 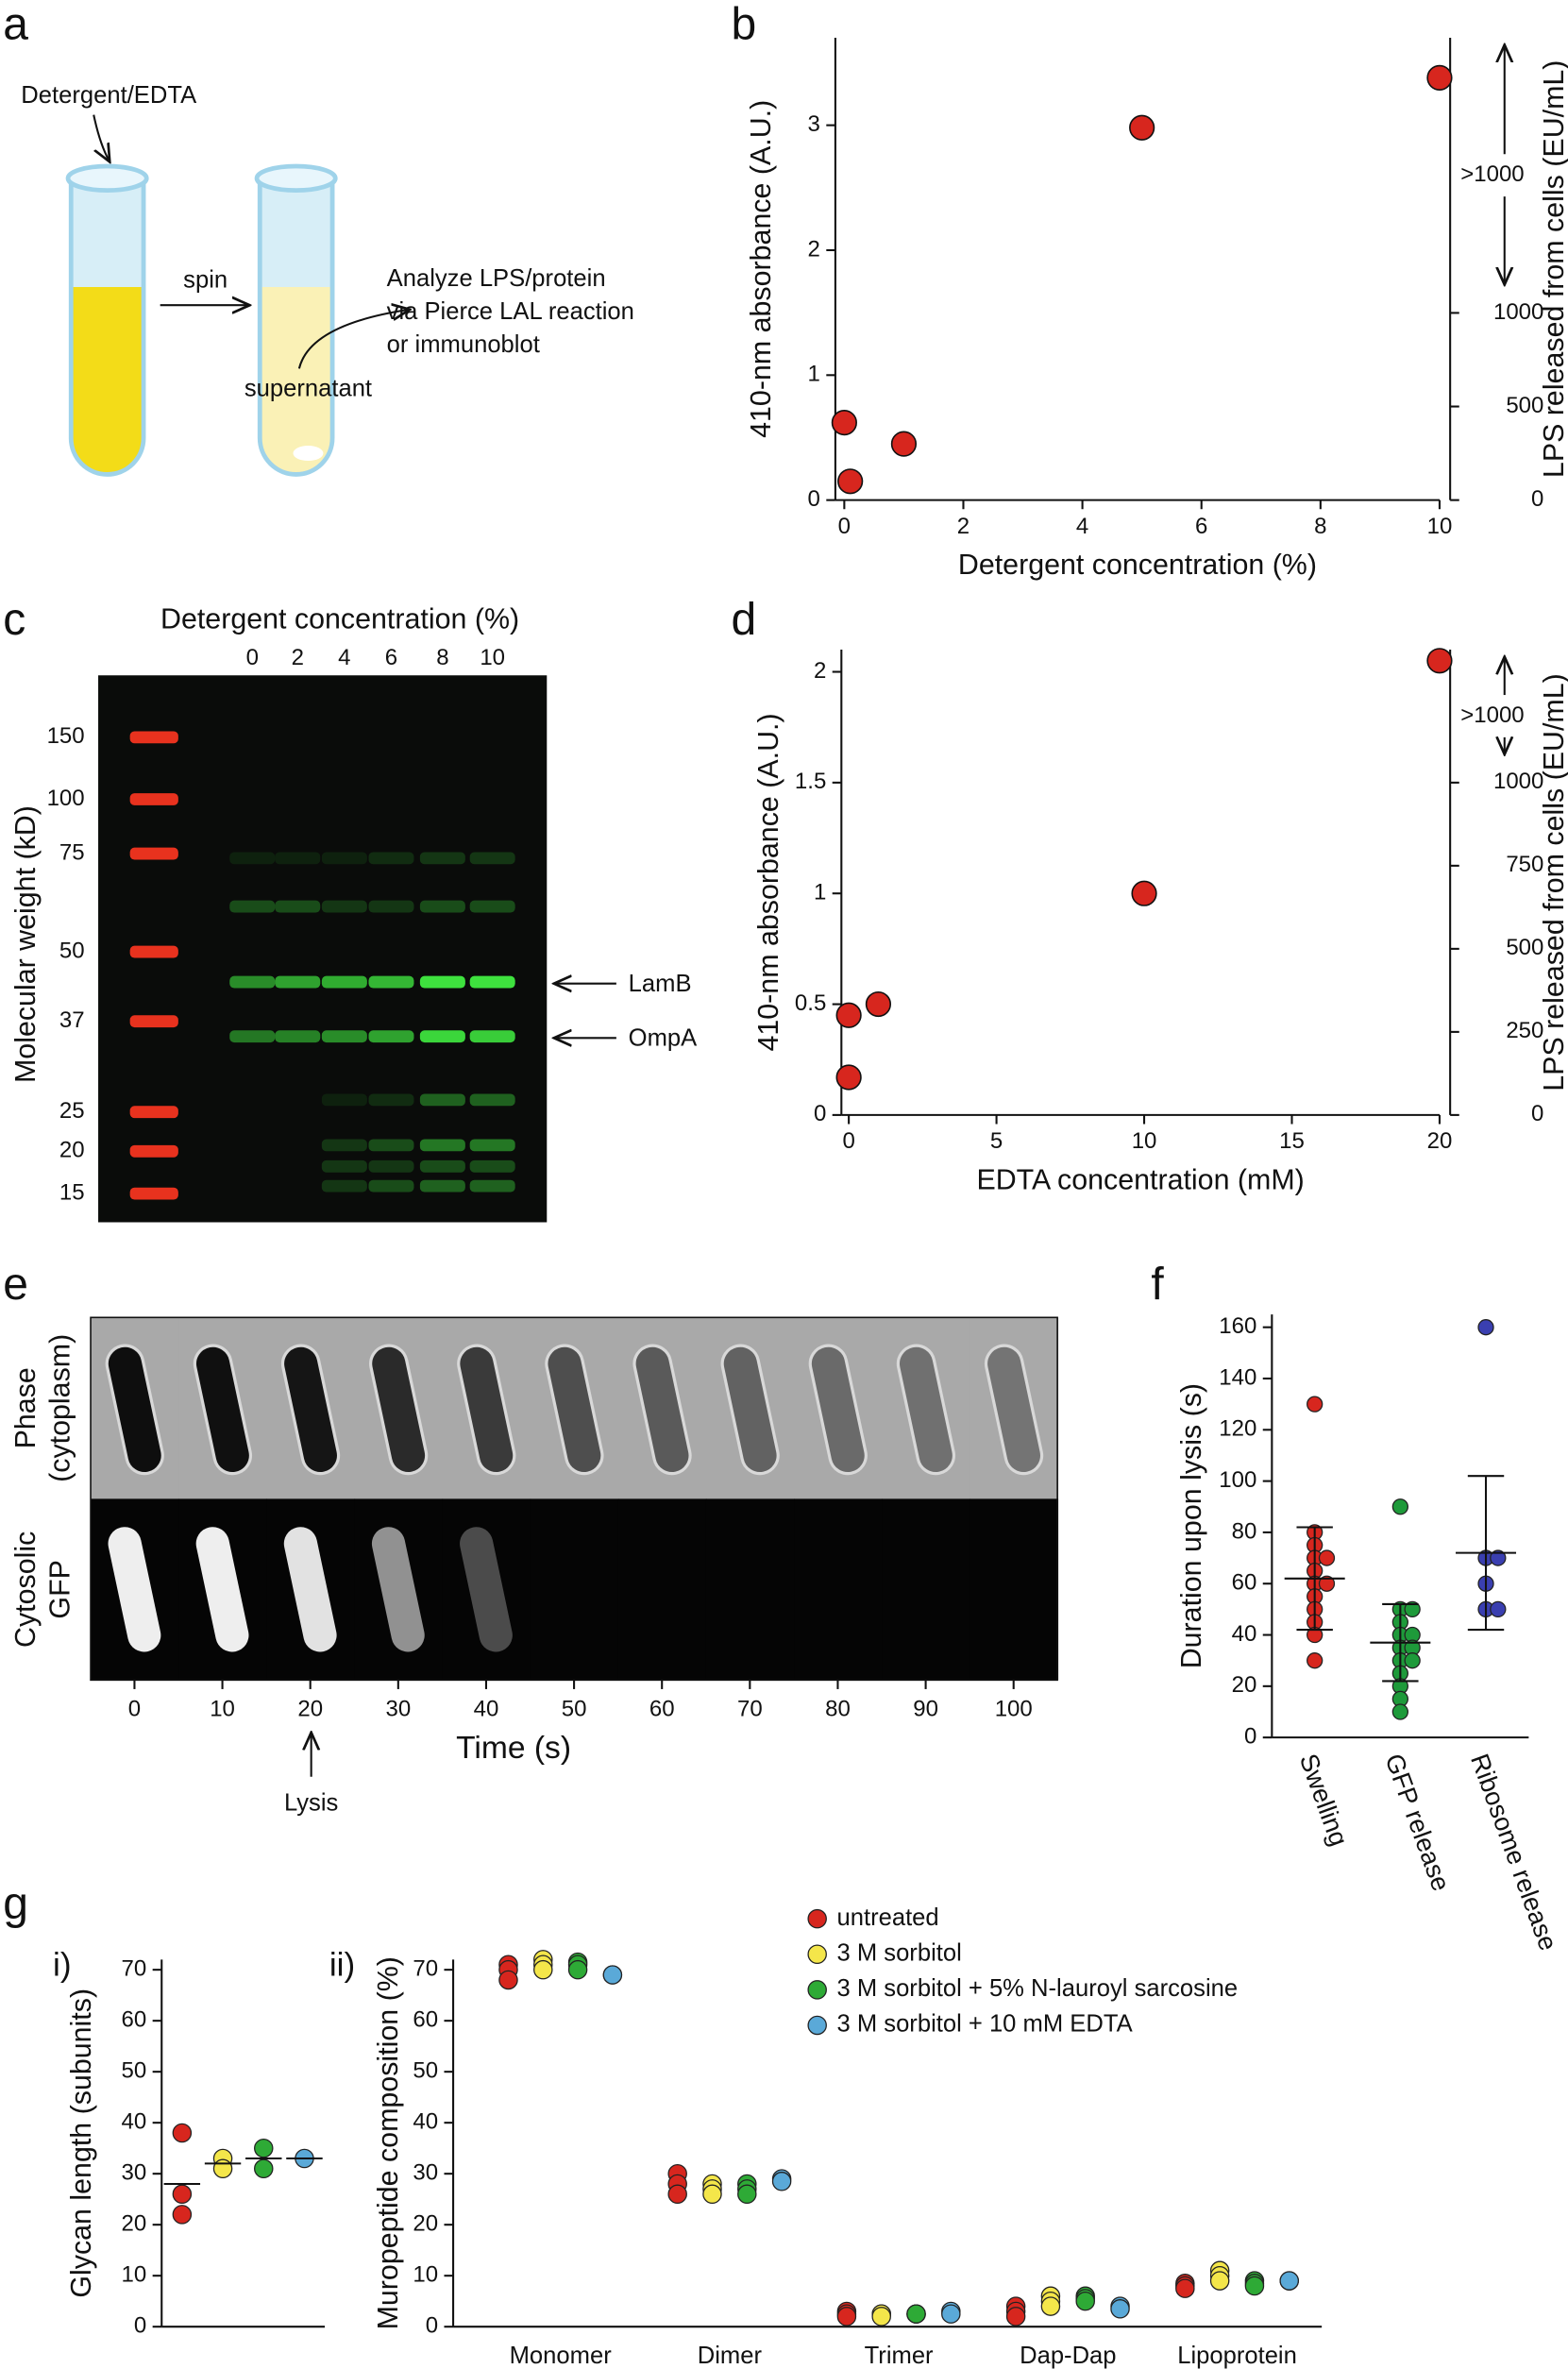 What do you see at coordinates (223, 1709) in the screenshot?
I see `x-tick-label: 10` at bounding box center [223, 1709].